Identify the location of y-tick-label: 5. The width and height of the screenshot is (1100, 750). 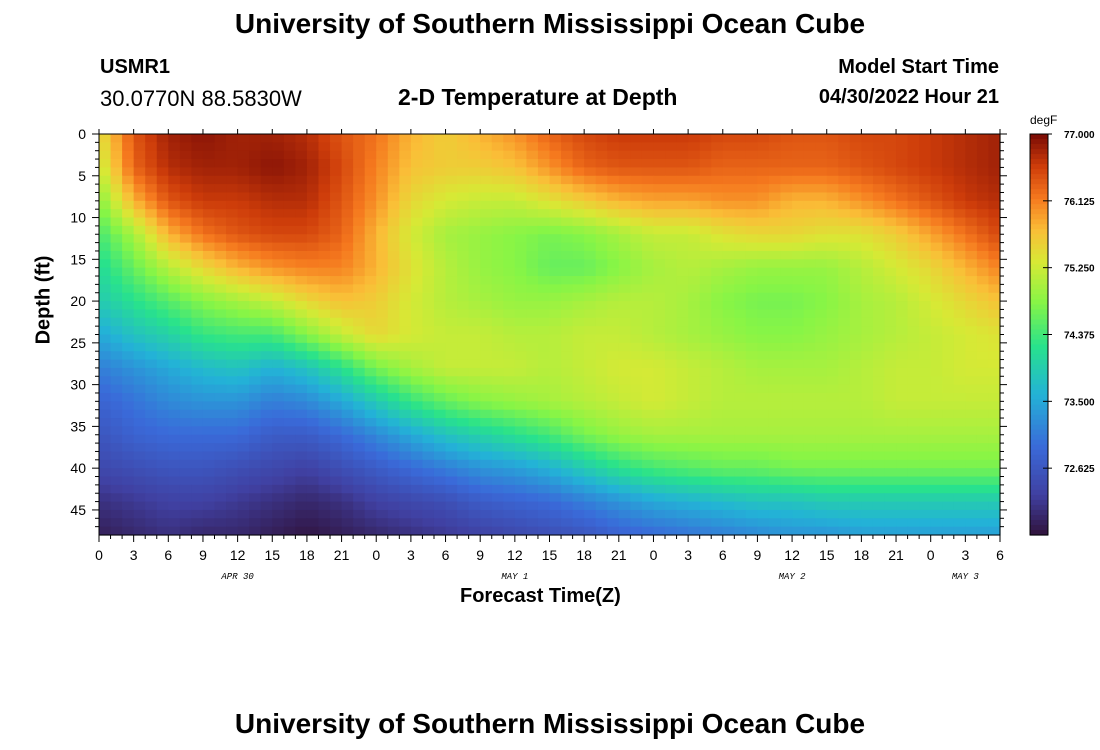
(82, 176).